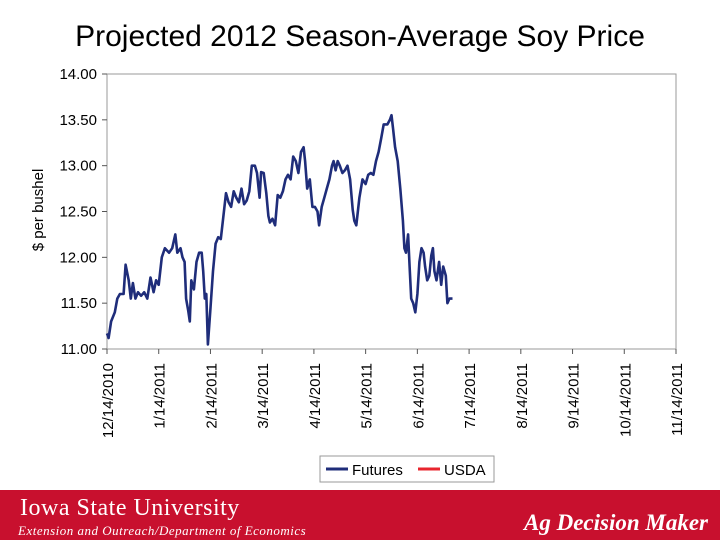  What do you see at coordinates (574, 396) in the screenshot?
I see `x-tick-label: 9/14/2011` at bounding box center [574, 396].